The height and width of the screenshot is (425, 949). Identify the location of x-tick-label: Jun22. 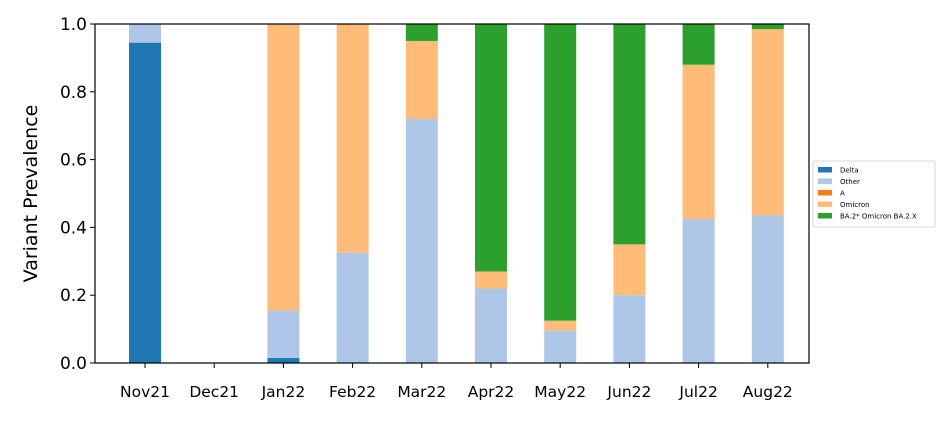
(628, 392).